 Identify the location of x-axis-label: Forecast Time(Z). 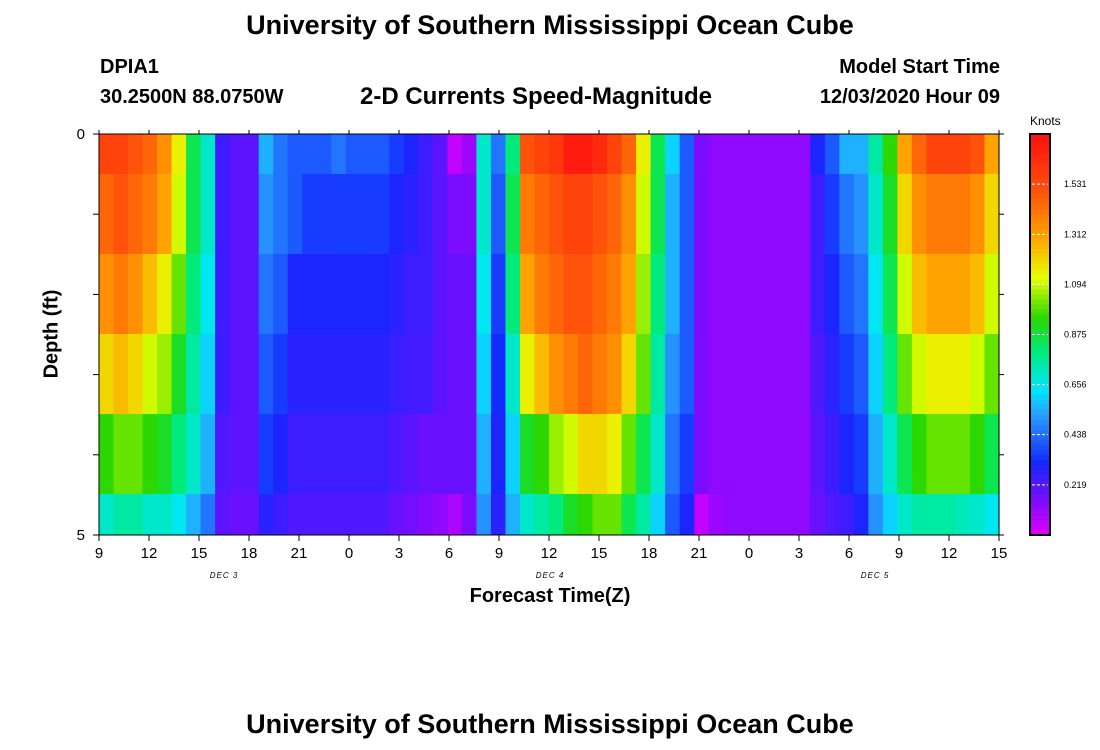
(550, 596).